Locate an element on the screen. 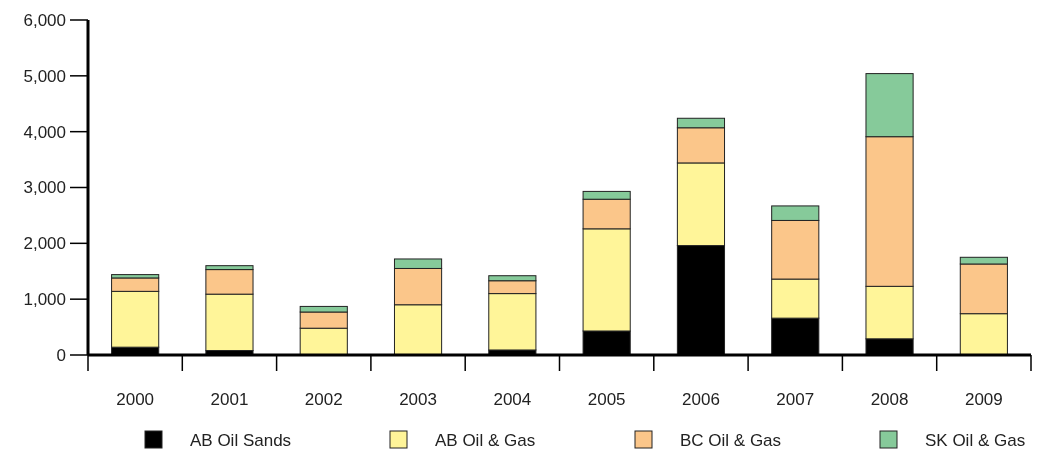 The image size is (1039, 453). x-tick-label: 2009 is located at coordinates (983, 399).